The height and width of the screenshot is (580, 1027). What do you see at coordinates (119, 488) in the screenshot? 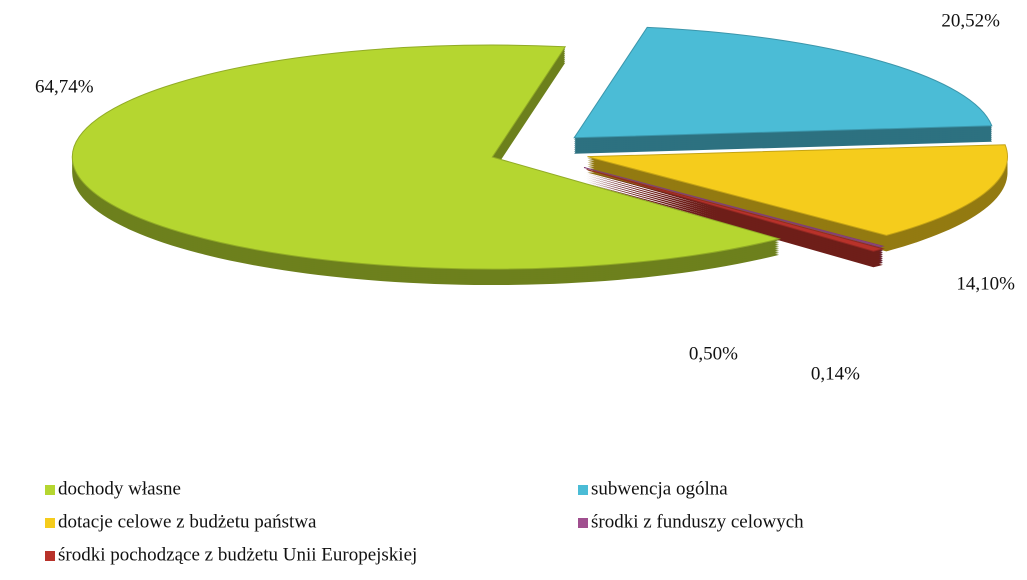
I see `legend-label: dochody własne` at bounding box center [119, 488].